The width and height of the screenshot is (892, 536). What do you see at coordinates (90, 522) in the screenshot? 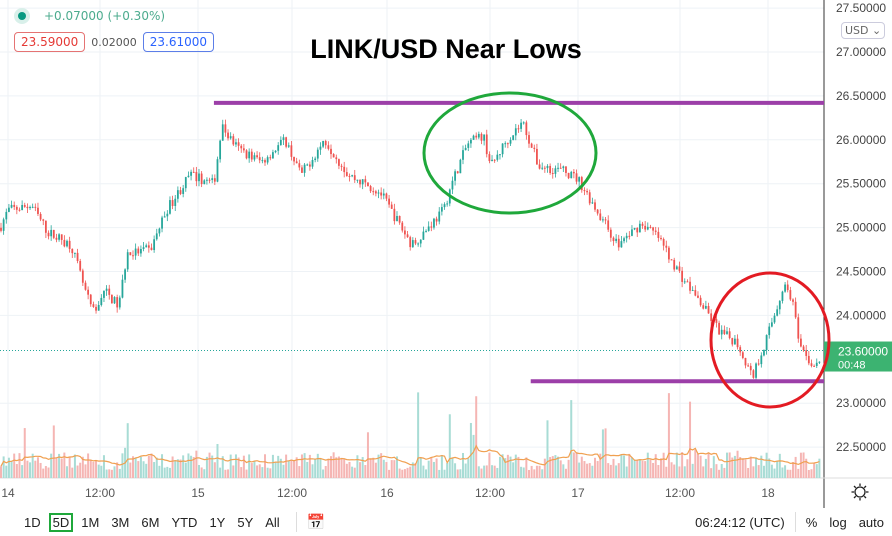
I see `range-1m: 1M` at bounding box center [90, 522].